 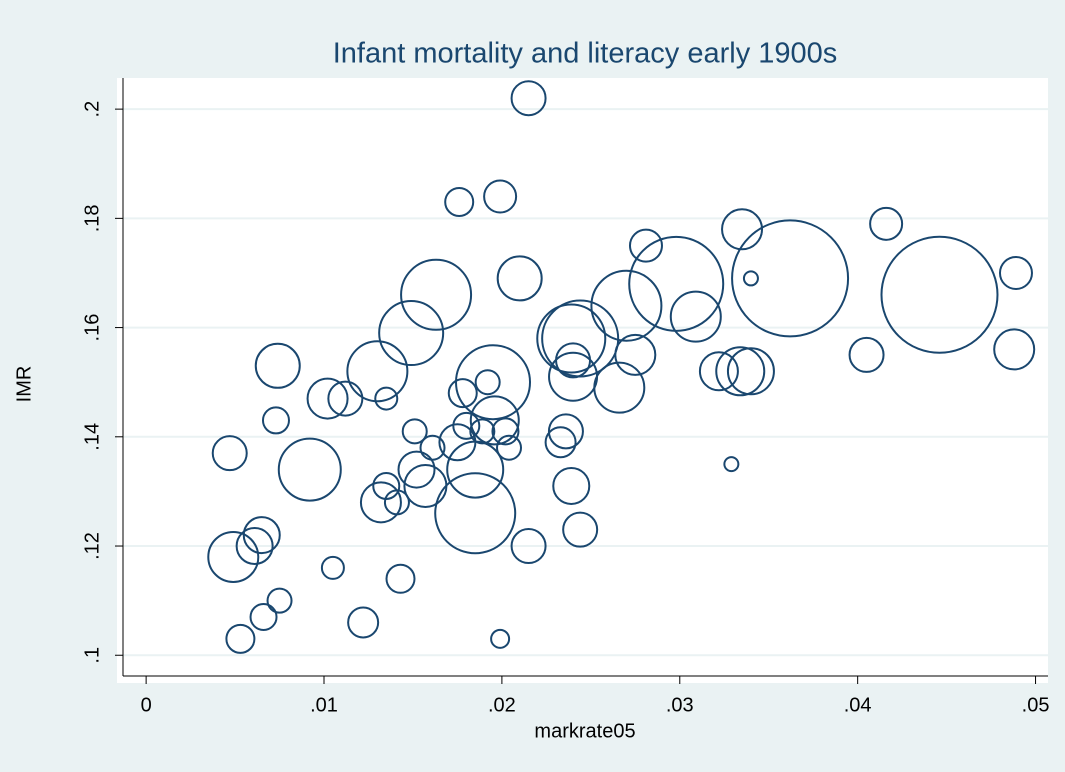 What do you see at coordinates (680, 705) in the screenshot?
I see `x-tick-label: .03` at bounding box center [680, 705].